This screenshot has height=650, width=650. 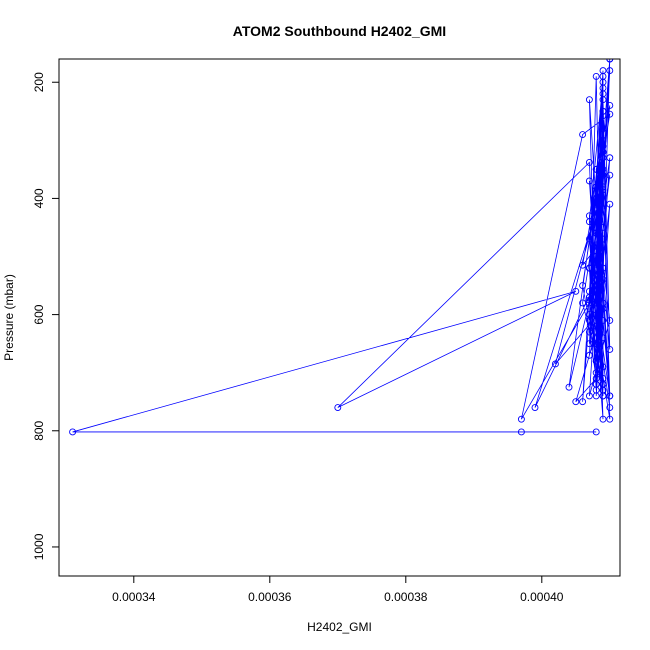 I want to click on x-tick-label: 0.00040, so click(x=542, y=597).